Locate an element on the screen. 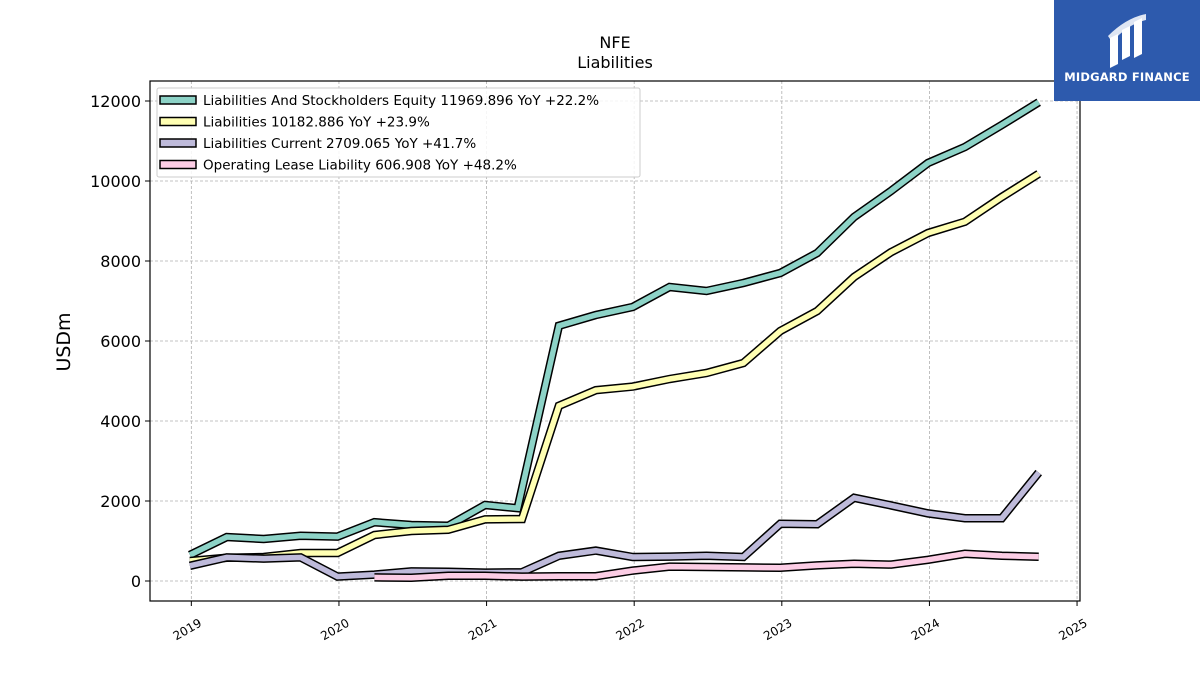 Image resolution: width=1200 pixels, height=675 pixels. legend-box is located at coordinates (398, 132).